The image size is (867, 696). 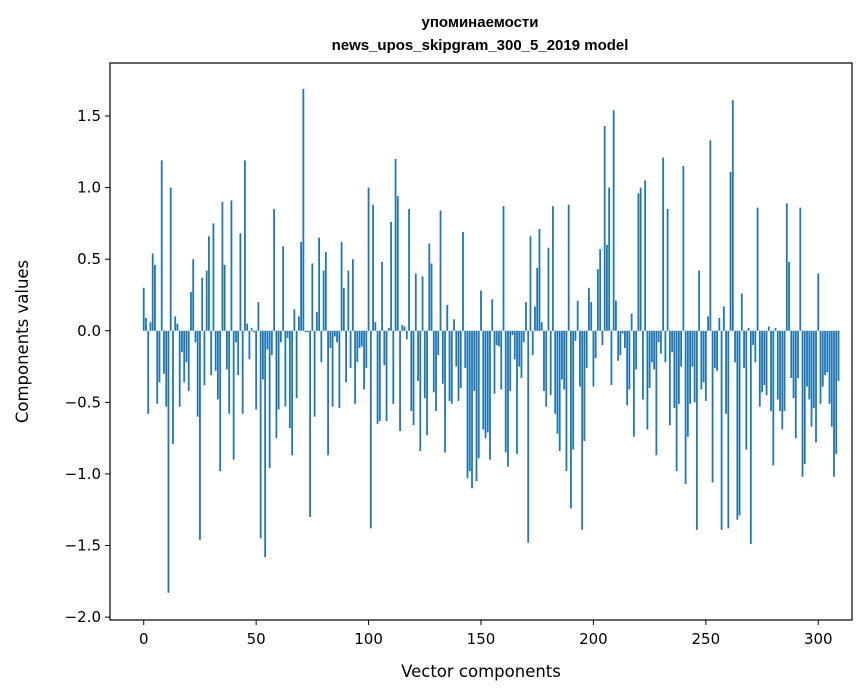 I want to click on y-axis-label: Components values, so click(x=22, y=341).